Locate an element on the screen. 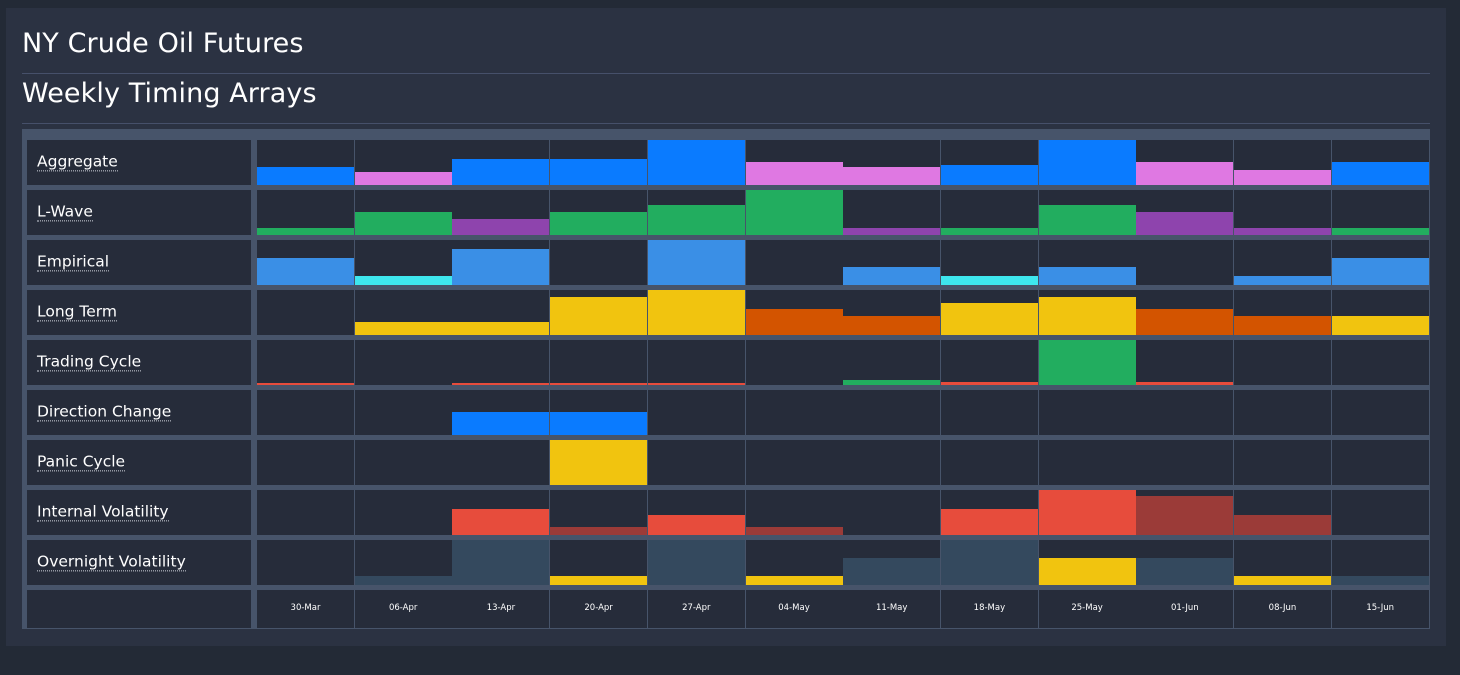 Image resolution: width=1460 pixels, height=675 pixels. cell-panic-cycle-06-apr is located at coordinates (403, 462).